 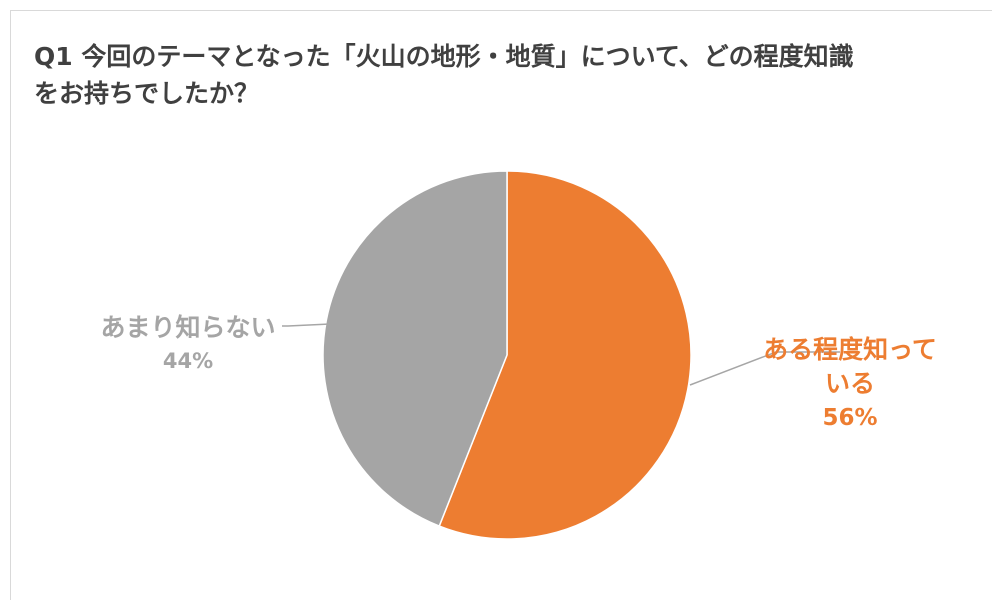 I want to click on slice-value-label-2: 44%, so click(x=188, y=361).